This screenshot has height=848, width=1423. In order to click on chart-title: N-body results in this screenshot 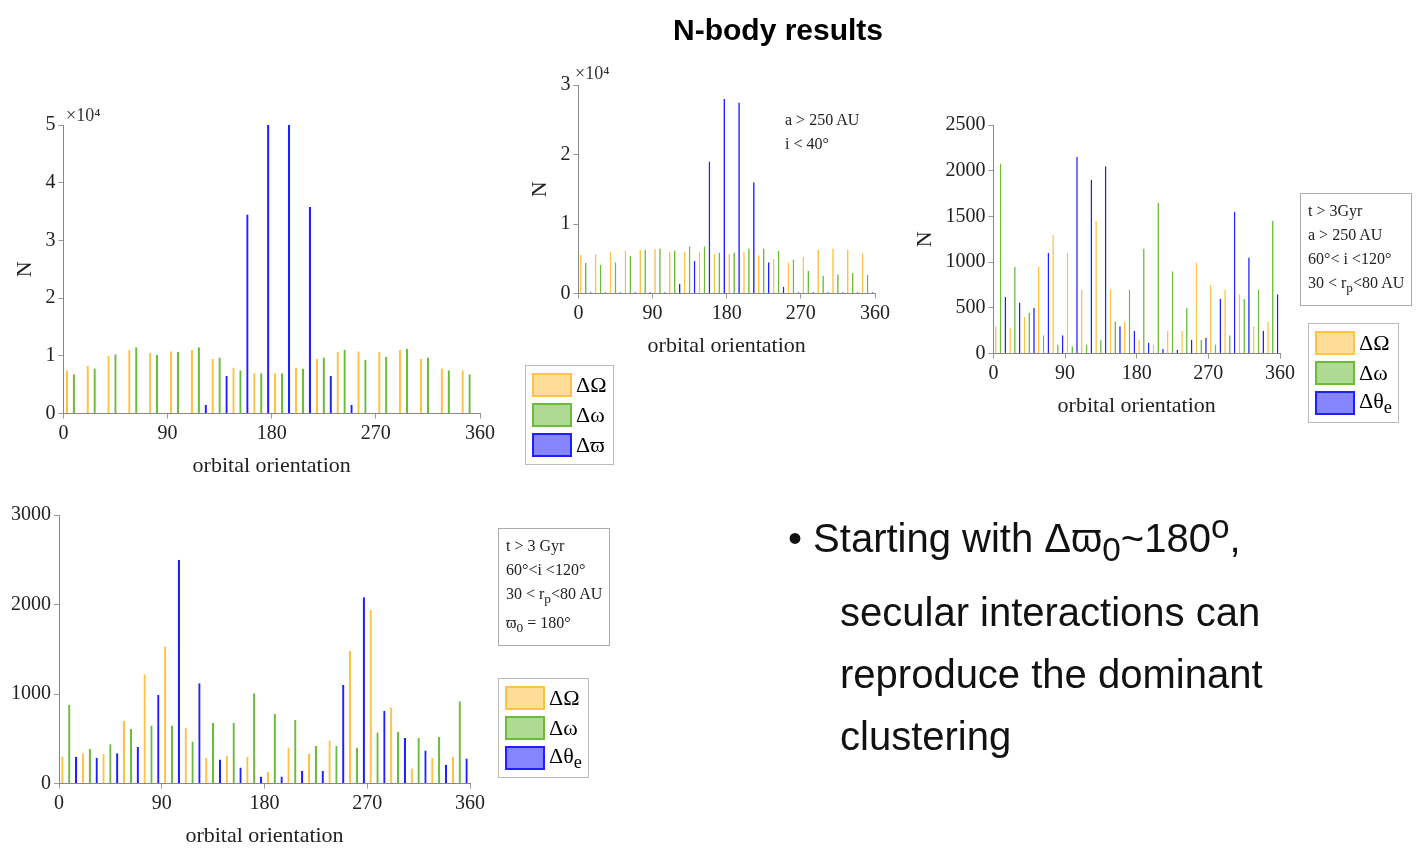, I will do `click(778, 30)`.